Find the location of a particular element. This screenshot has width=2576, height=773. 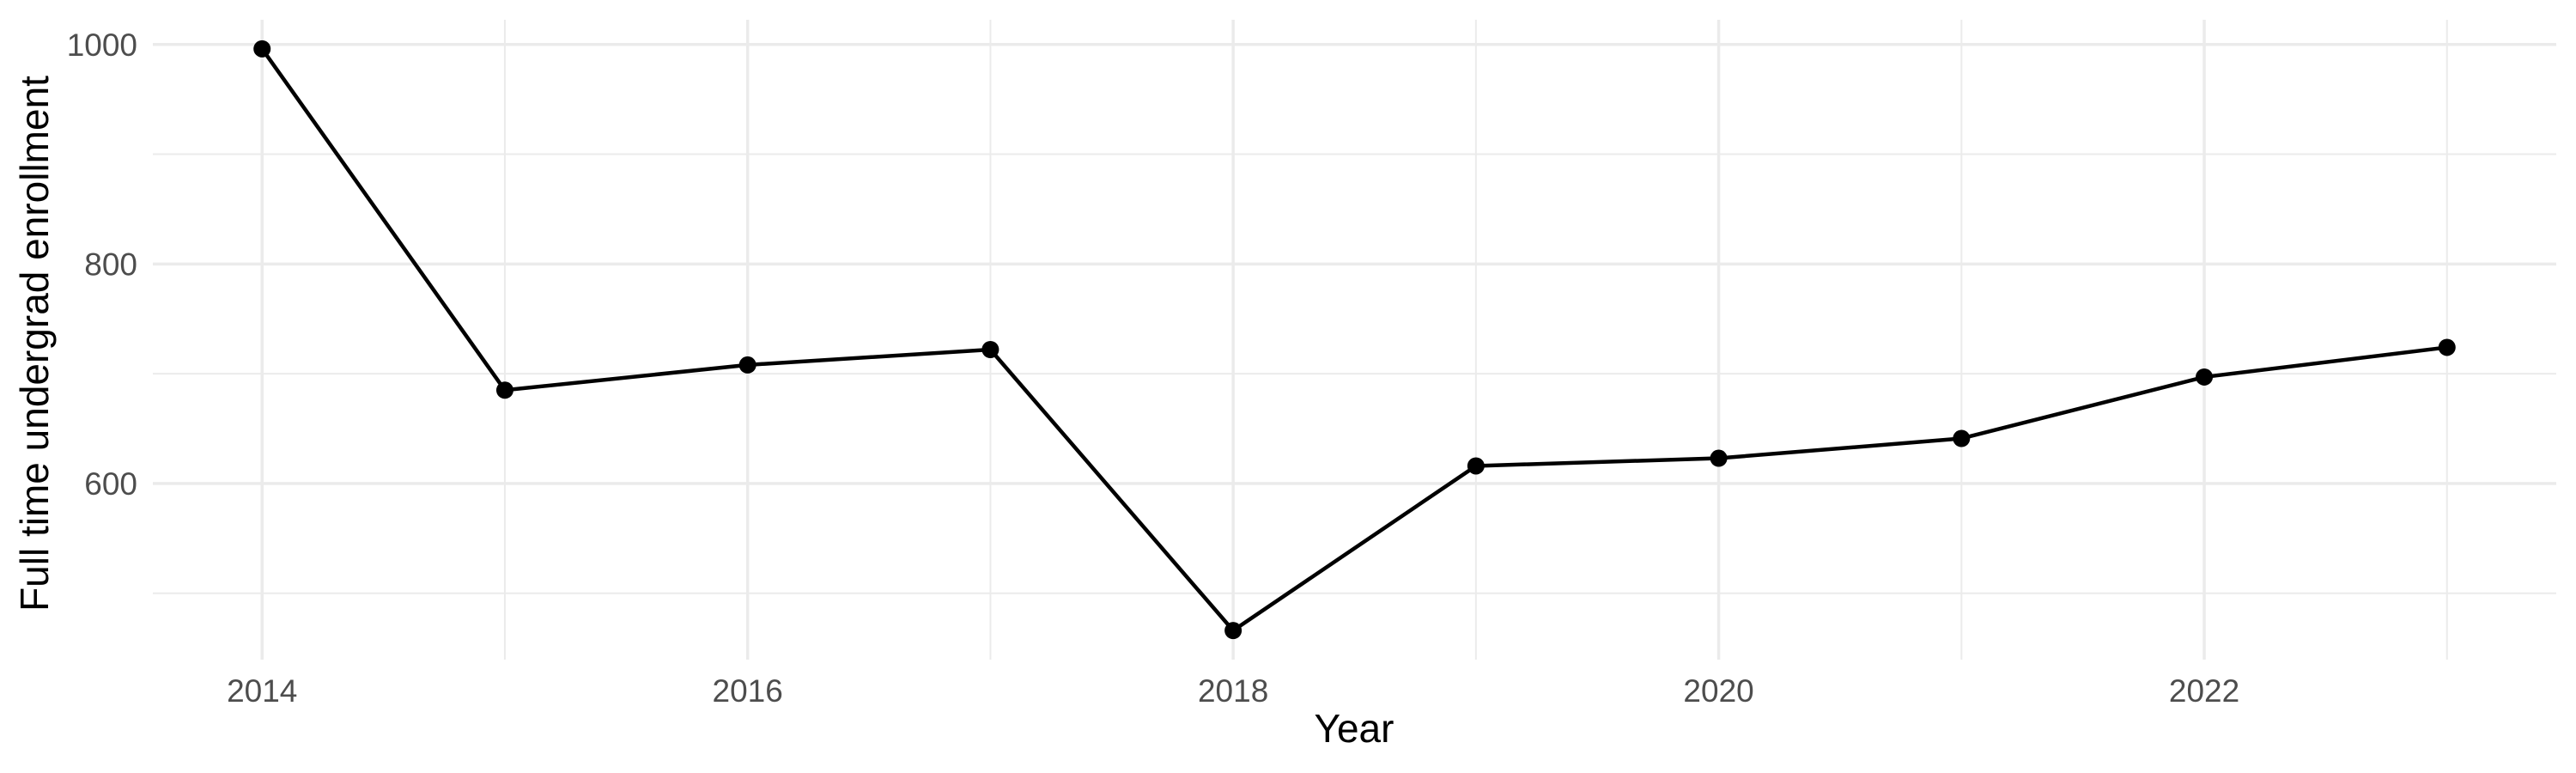

x-tick-label-2014: 2014 is located at coordinates (262, 691).